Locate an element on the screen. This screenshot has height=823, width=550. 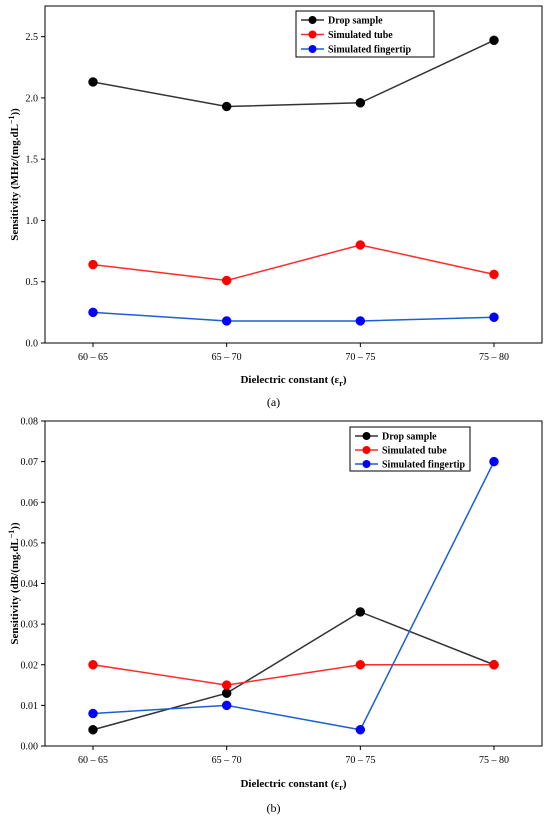
y-tick-label: 0.06 is located at coordinates (30, 503).